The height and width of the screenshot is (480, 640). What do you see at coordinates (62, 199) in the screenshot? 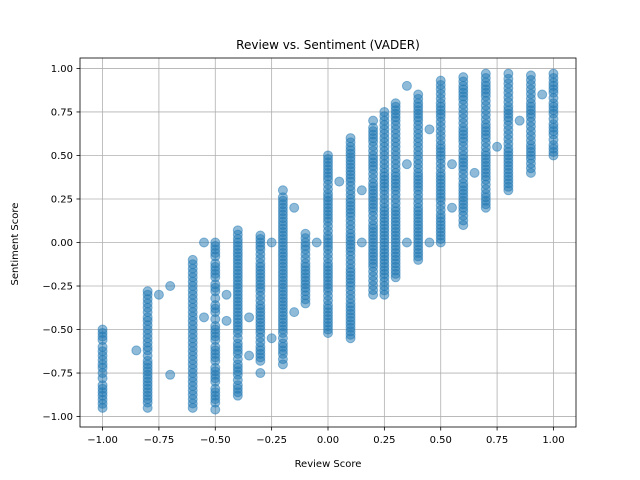
I see `y-tick-label: 0.25` at bounding box center [62, 199].